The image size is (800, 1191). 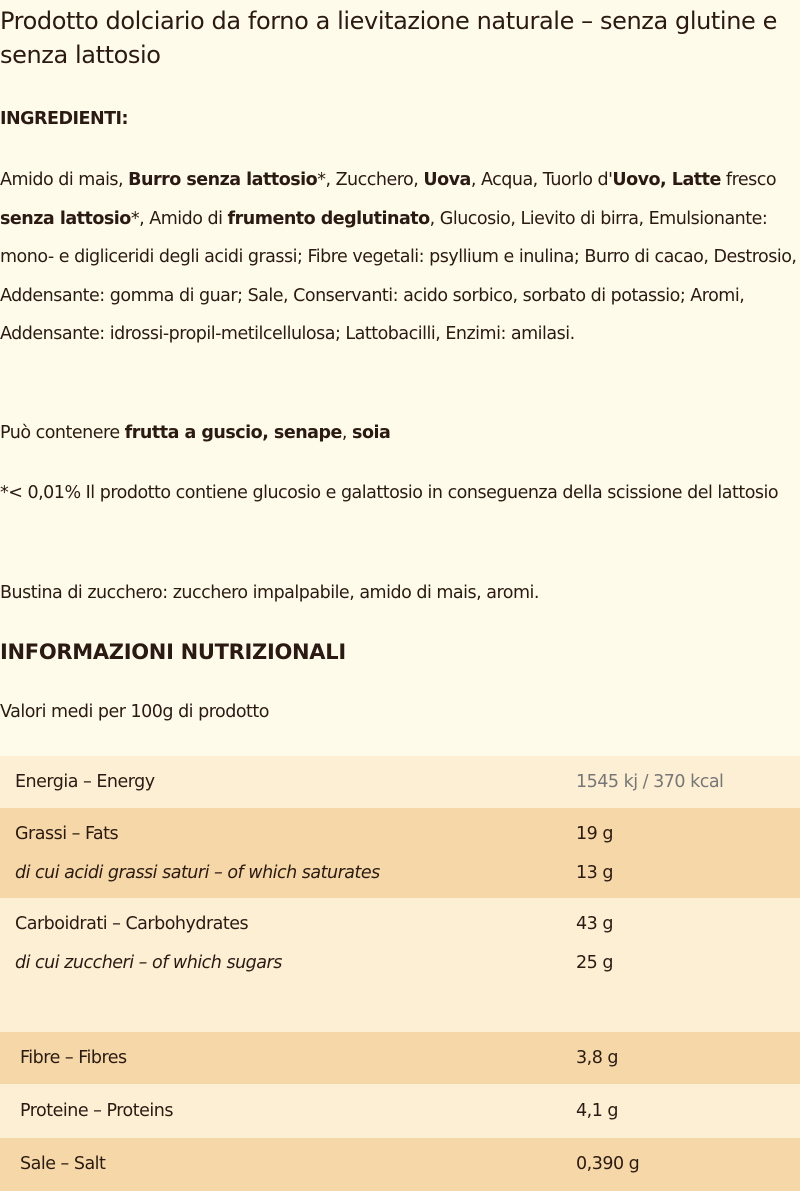 I want to click on salt-value: 0,390 g, so click(x=608, y=1164).